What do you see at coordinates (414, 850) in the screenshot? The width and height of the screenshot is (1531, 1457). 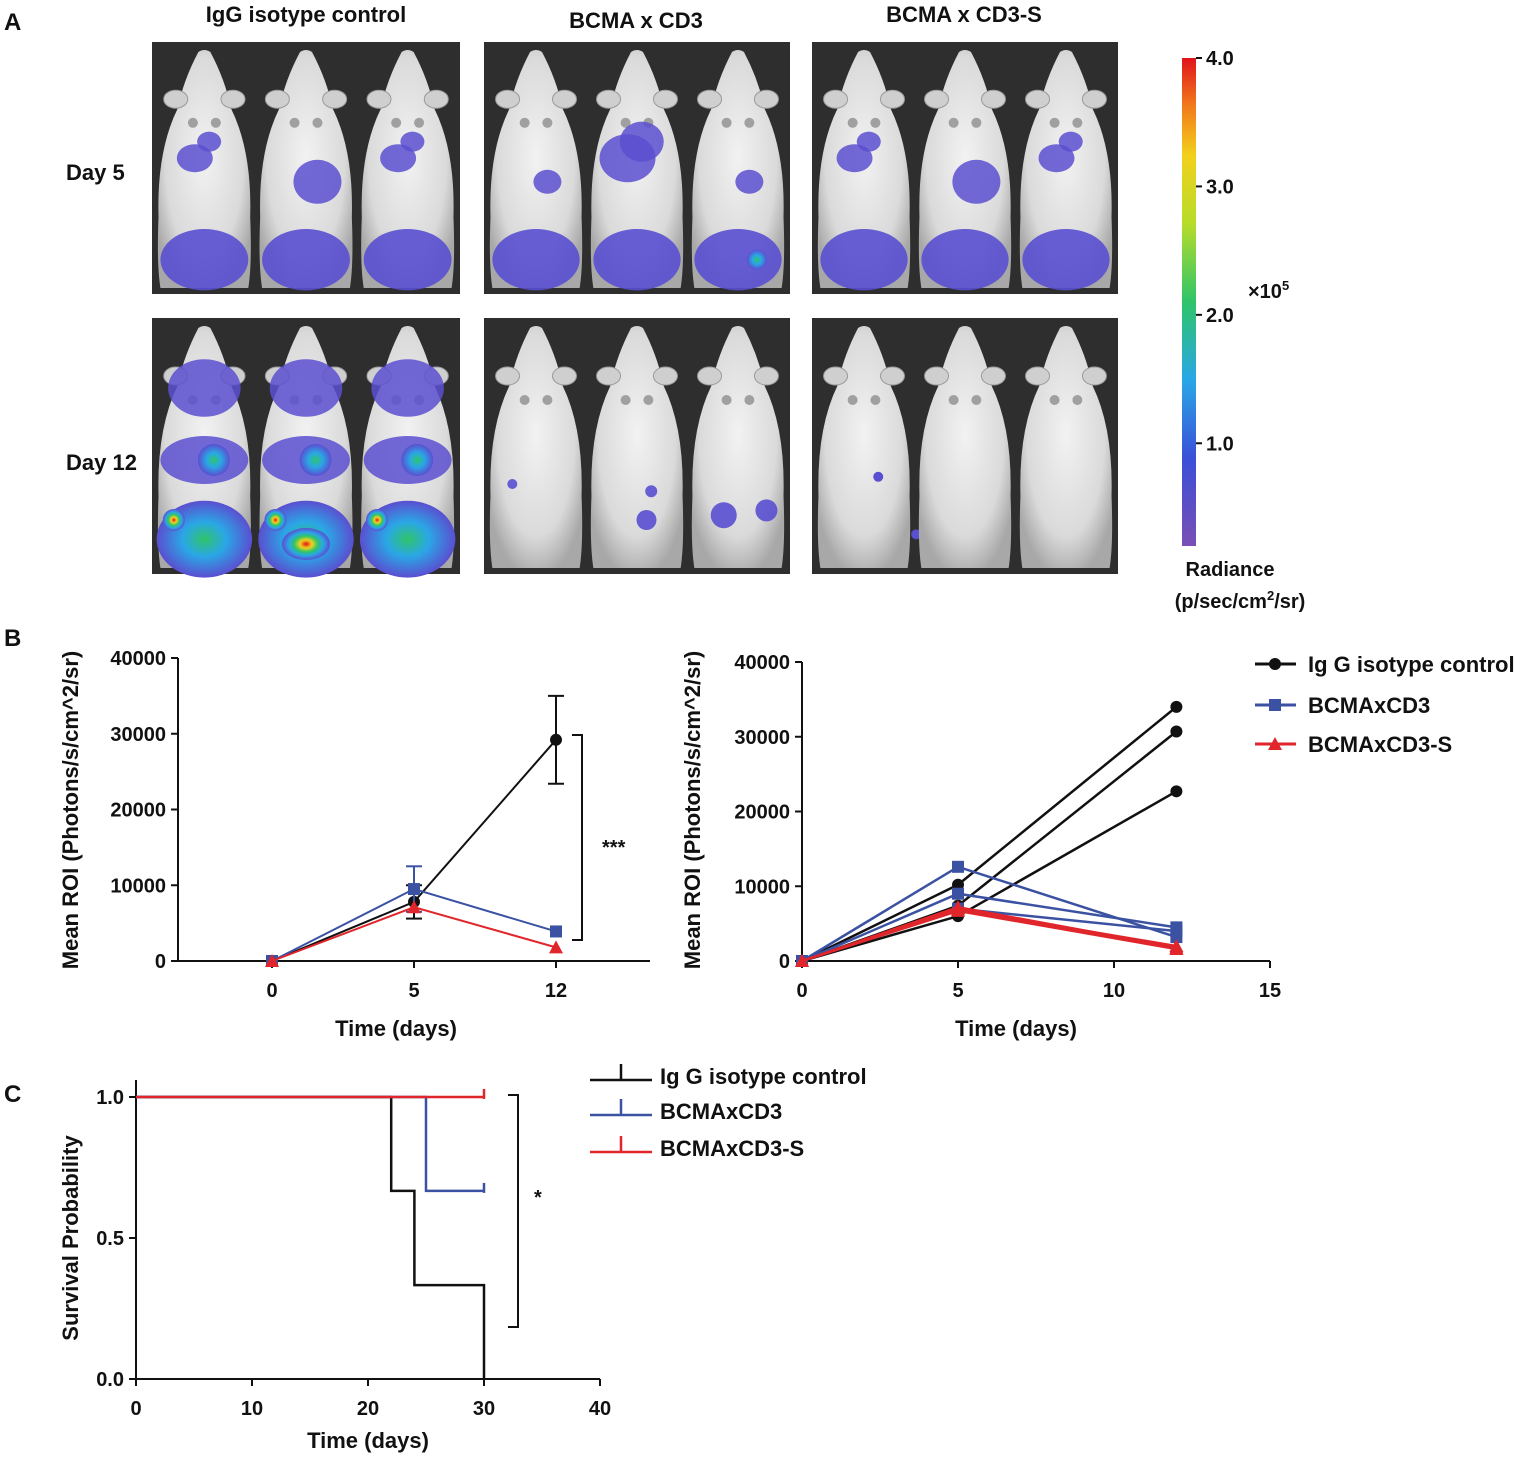 I see `series-line` at bounding box center [414, 850].